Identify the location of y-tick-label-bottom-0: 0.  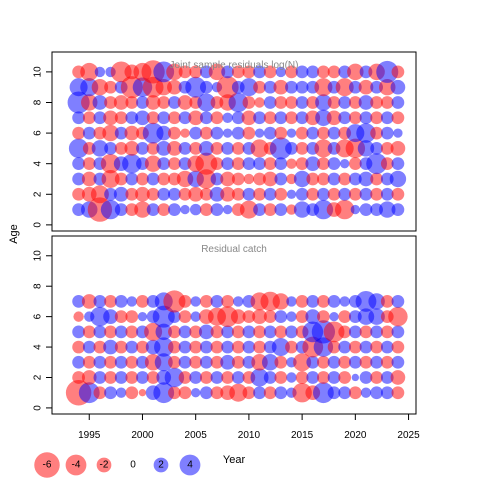
(38, 408).